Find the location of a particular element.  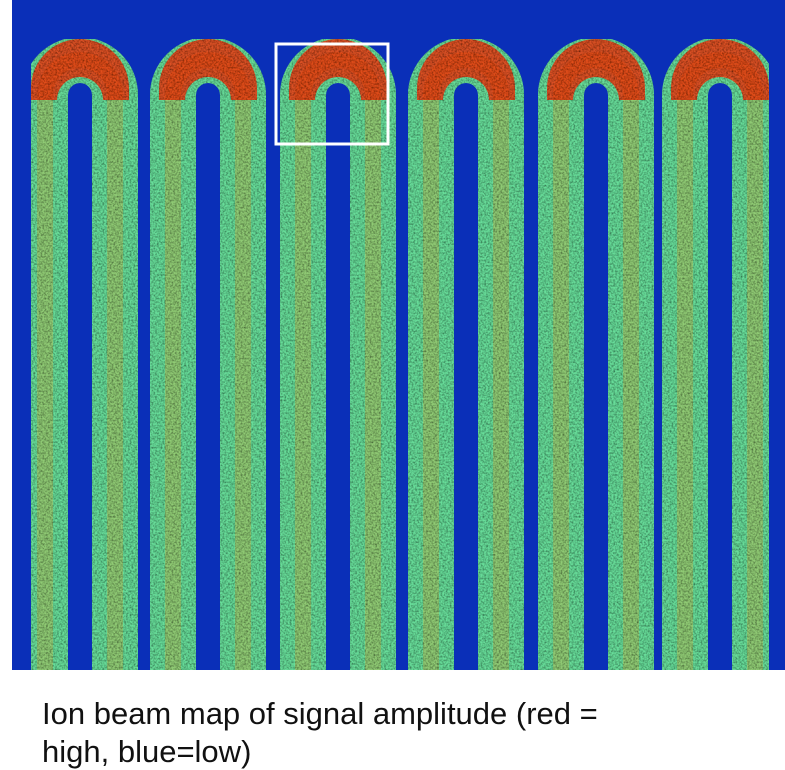

caption-line: Ion beam map of signal amplitude (red = is located at coordinates (320, 713).